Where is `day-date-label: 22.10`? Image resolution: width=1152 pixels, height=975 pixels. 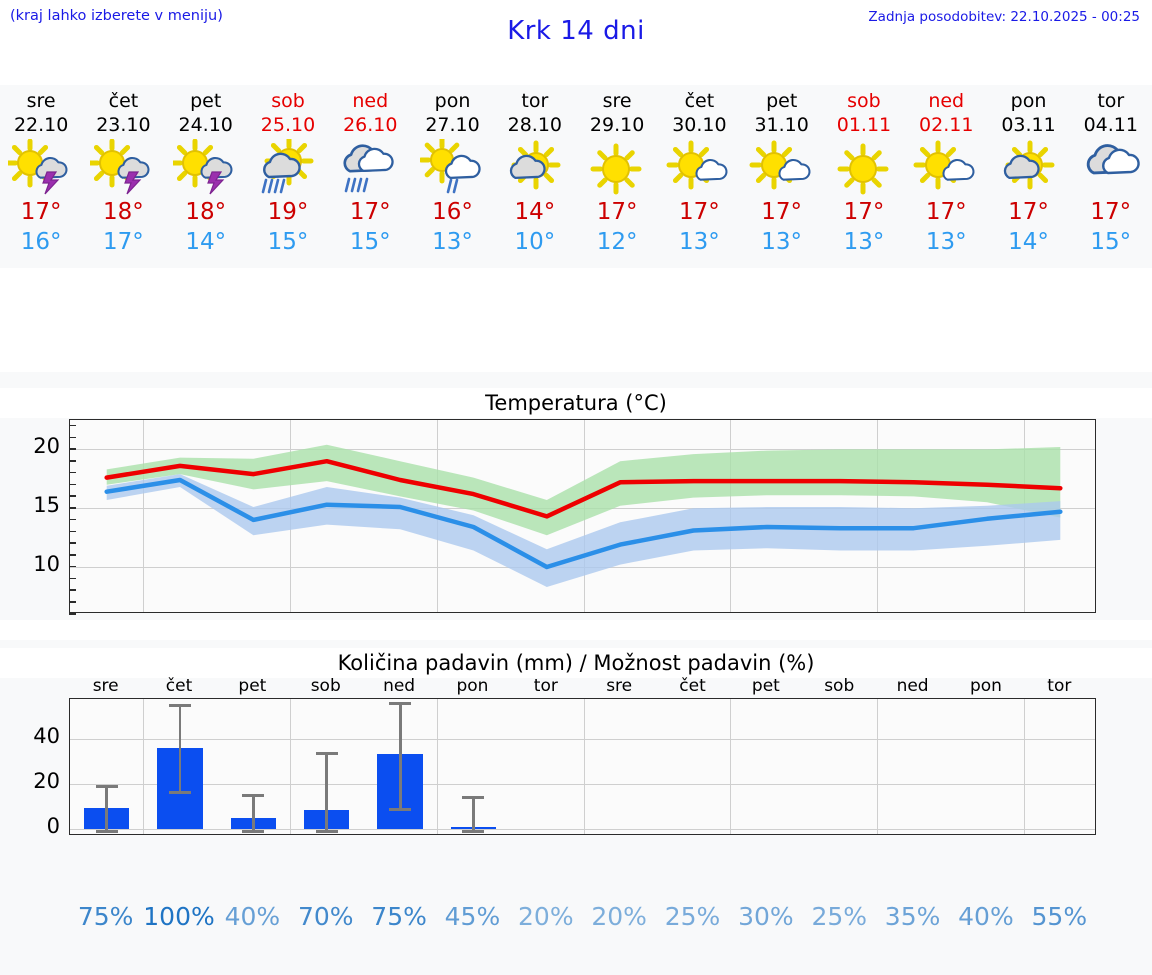
day-date-label: 22.10 is located at coordinates (41, 125).